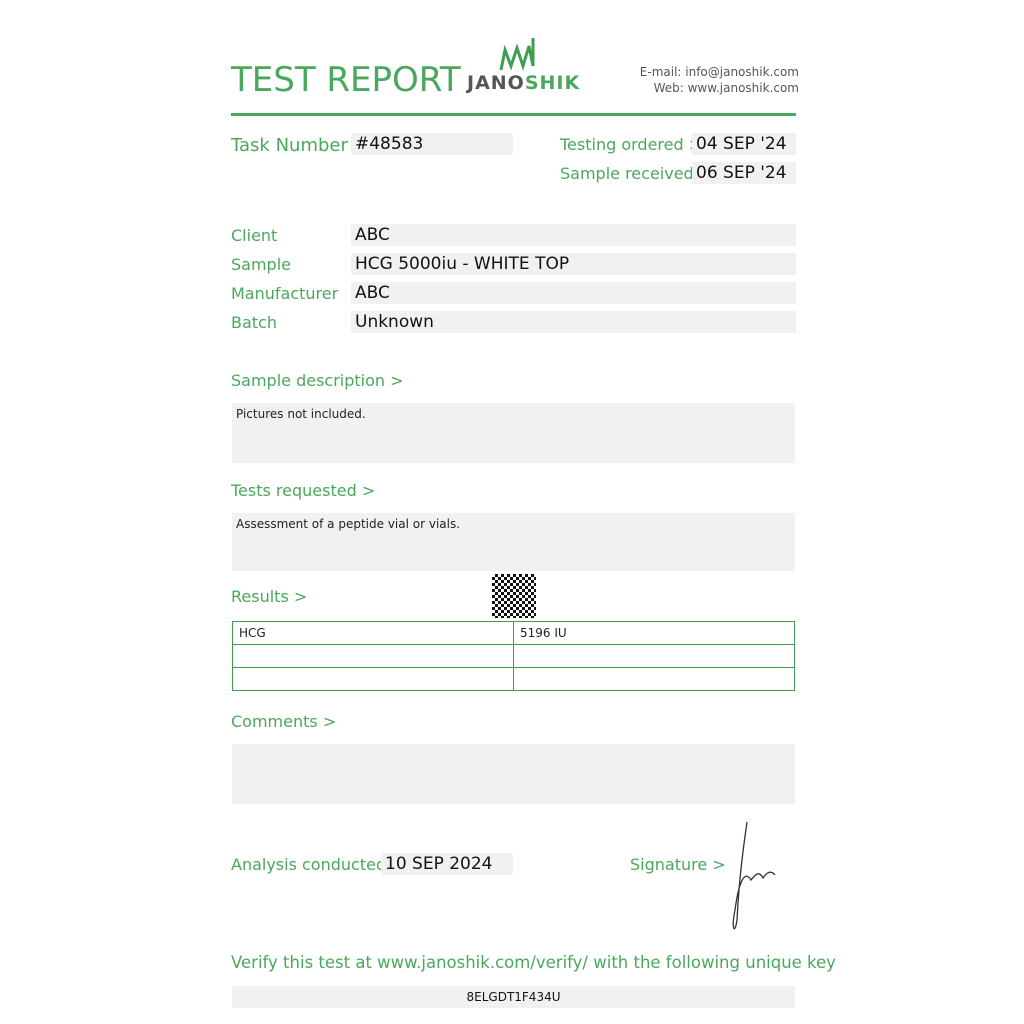 This screenshot has height=1024, width=1024. I want to click on contact-email: E-mail: info@janoshik.com, so click(719, 72).